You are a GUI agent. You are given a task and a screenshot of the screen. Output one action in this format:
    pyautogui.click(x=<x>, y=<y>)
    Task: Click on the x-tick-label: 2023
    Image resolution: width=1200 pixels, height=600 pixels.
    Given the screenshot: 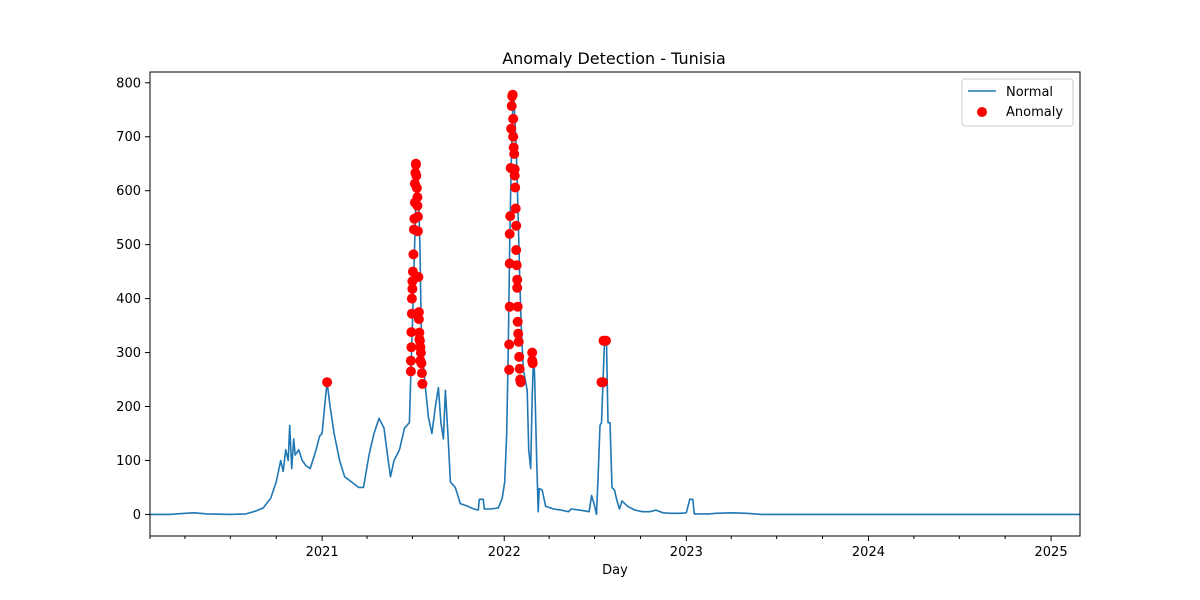 What is the action you would take?
    pyautogui.click(x=686, y=552)
    